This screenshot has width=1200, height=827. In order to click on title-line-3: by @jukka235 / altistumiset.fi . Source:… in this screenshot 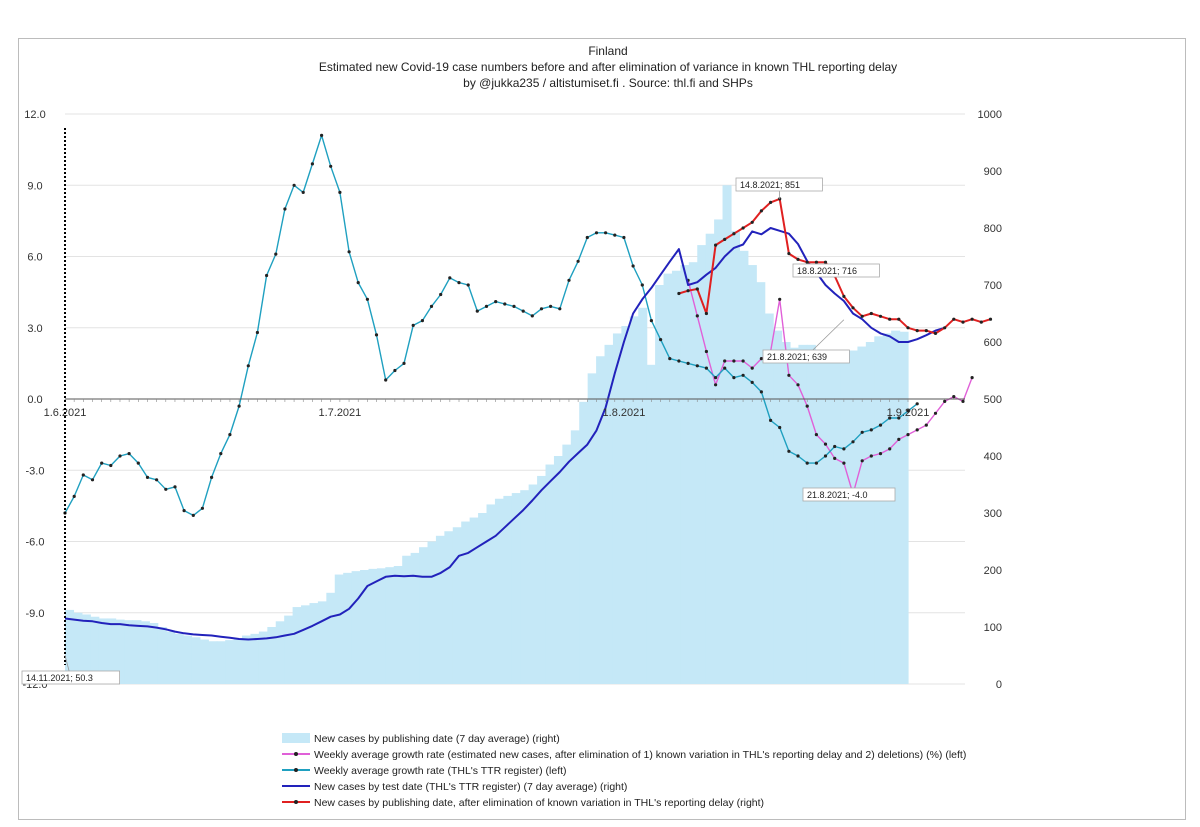, I will do `click(608, 83)`.